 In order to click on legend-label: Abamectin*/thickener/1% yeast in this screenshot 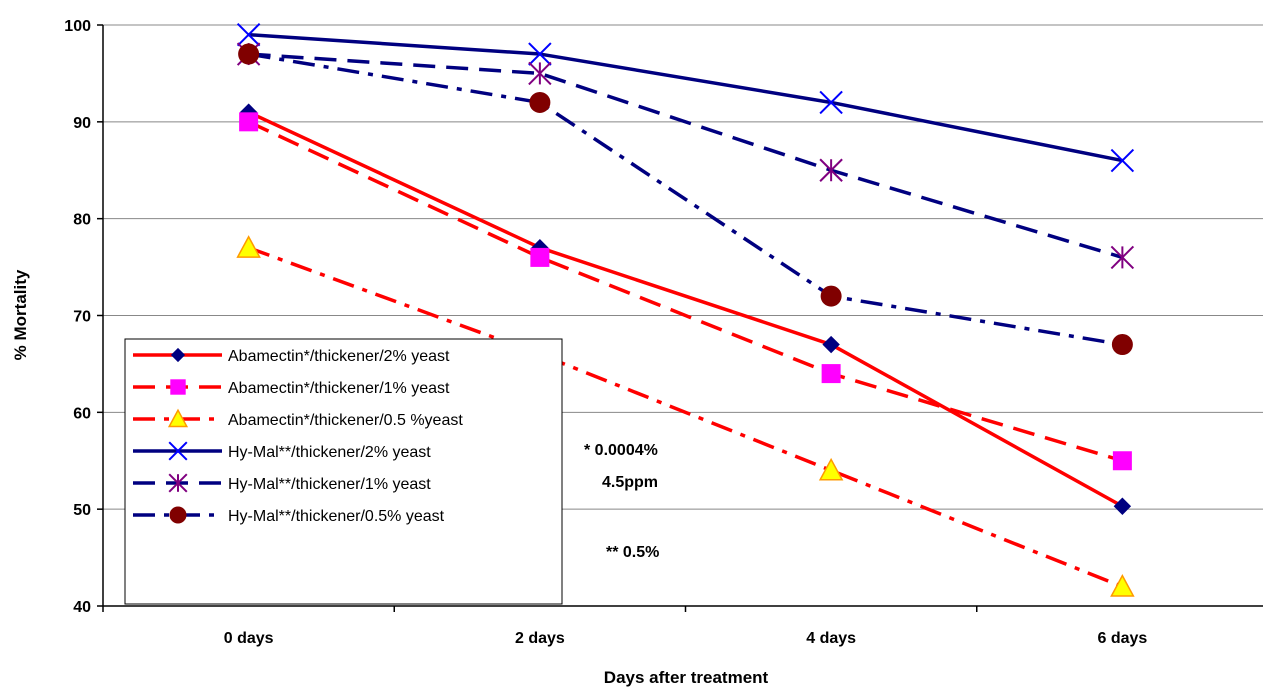, I will do `click(339, 388)`.